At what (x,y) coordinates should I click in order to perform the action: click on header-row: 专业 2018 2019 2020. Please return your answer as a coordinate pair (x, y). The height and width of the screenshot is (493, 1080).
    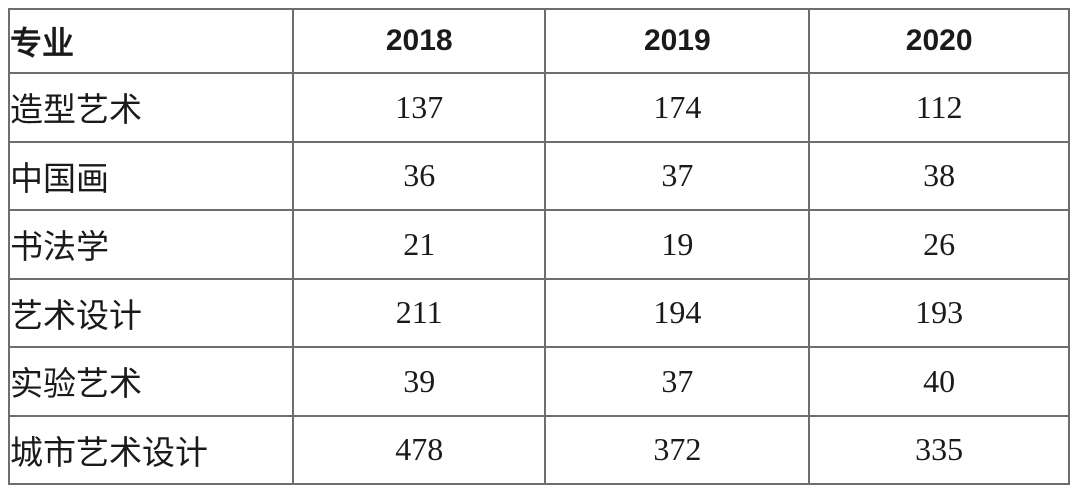
    Looking at the image, I should click on (538, 41).